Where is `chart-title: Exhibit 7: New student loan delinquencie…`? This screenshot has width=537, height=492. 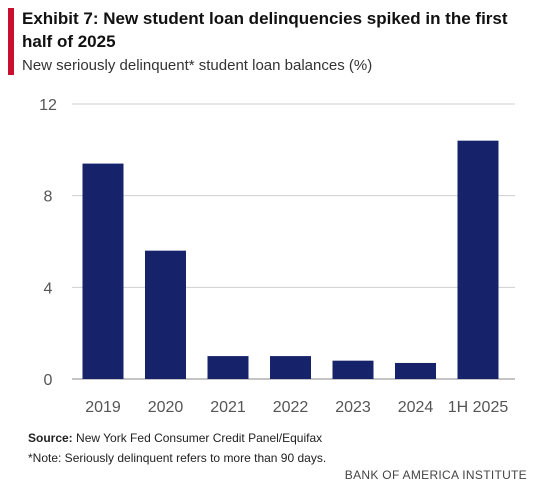
chart-title: Exhibit 7: New student loan delinquencie… is located at coordinates (265, 30).